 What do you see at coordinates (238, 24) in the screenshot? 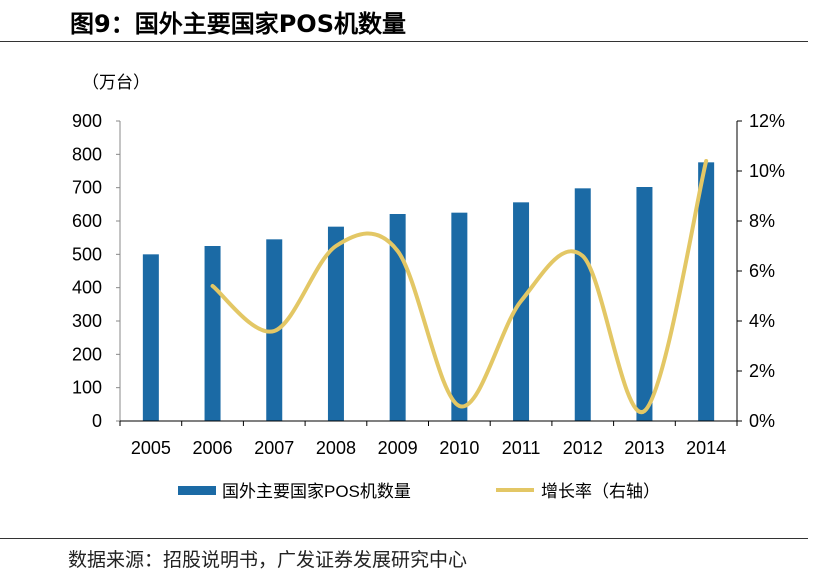
I see `figure-title: 图9：国外主要国家POS机数量` at bounding box center [238, 24].